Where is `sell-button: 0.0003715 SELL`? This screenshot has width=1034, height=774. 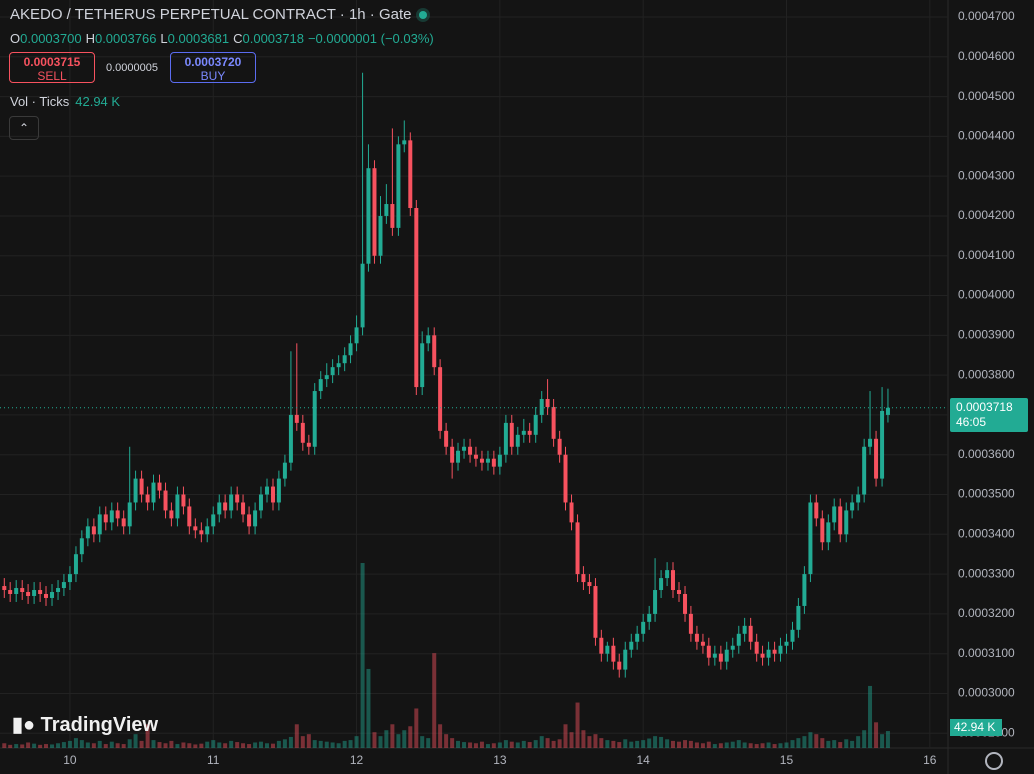
sell-button: 0.0003715 SELL is located at coordinates (52, 67).